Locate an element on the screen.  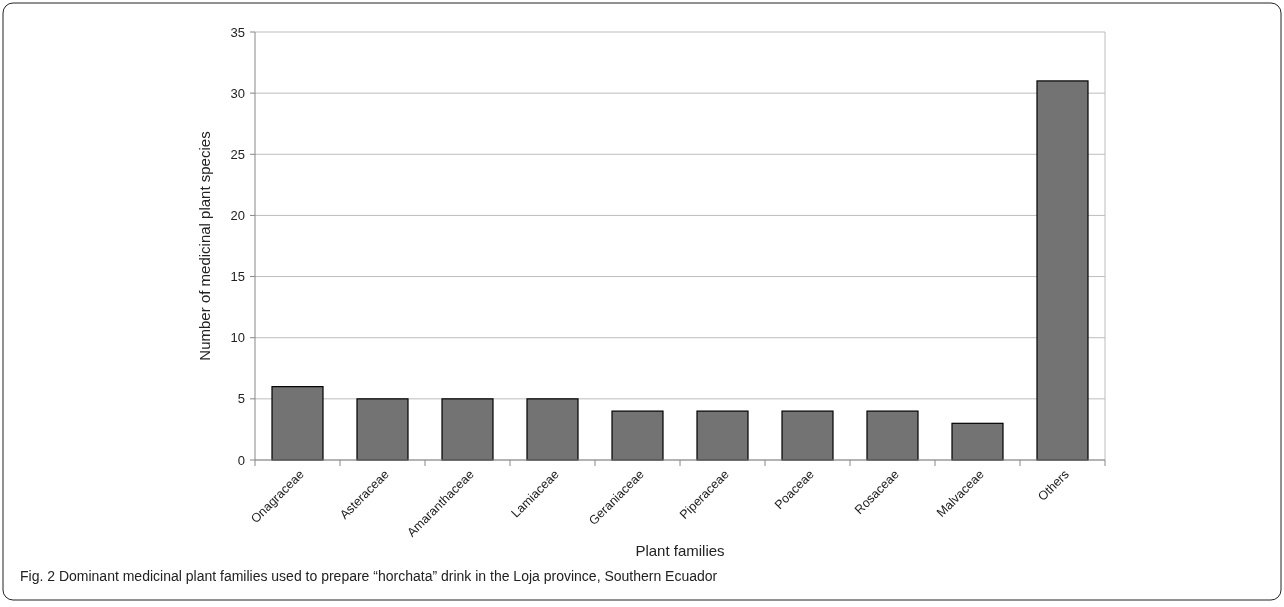
y-tick-label: 10 is located at coordinates (237, 338).